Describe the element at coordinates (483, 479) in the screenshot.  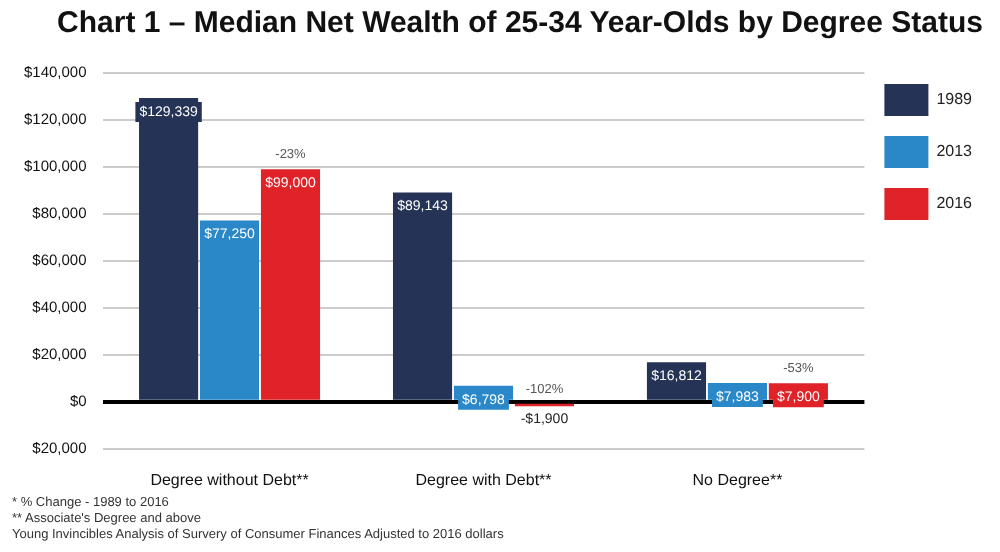
I see `x-tick-label: Degree with Debt**` at that location.